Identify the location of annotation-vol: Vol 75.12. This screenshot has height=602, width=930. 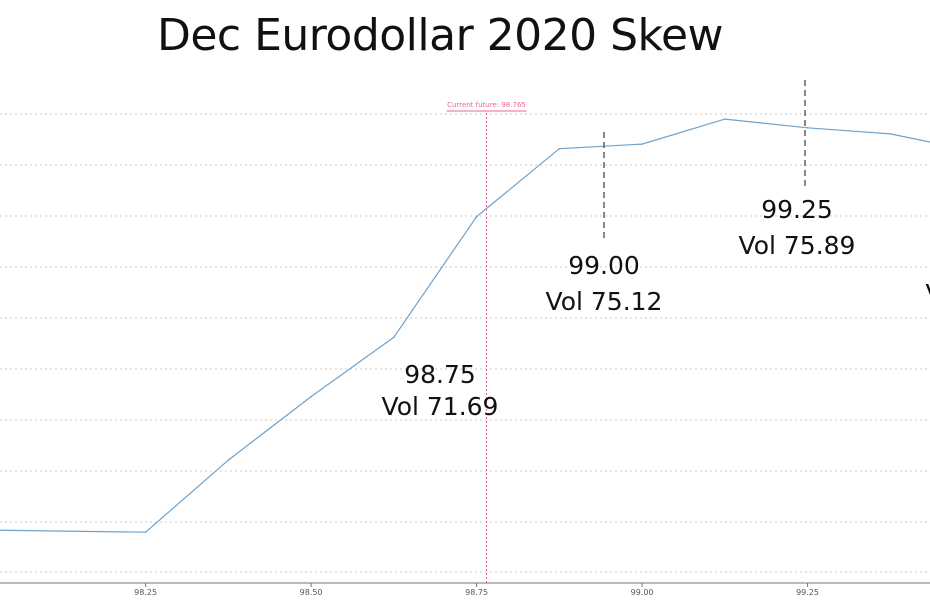
(604, 301).